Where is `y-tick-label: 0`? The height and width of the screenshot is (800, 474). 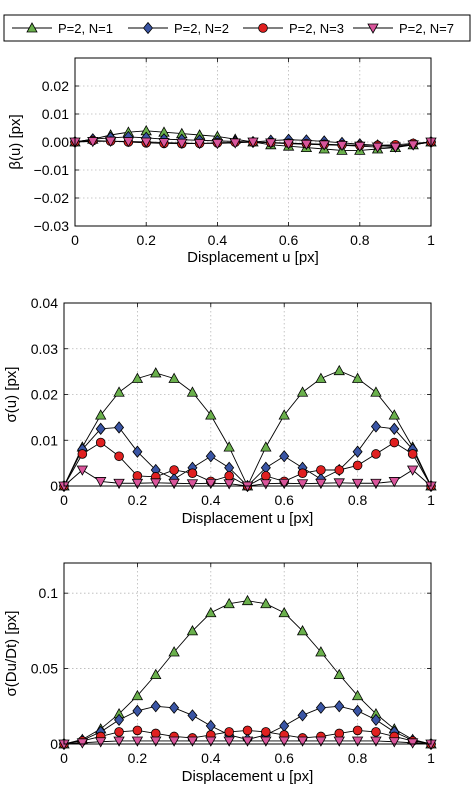 y-tick-label: 0 is located at coordinates (54, 486).